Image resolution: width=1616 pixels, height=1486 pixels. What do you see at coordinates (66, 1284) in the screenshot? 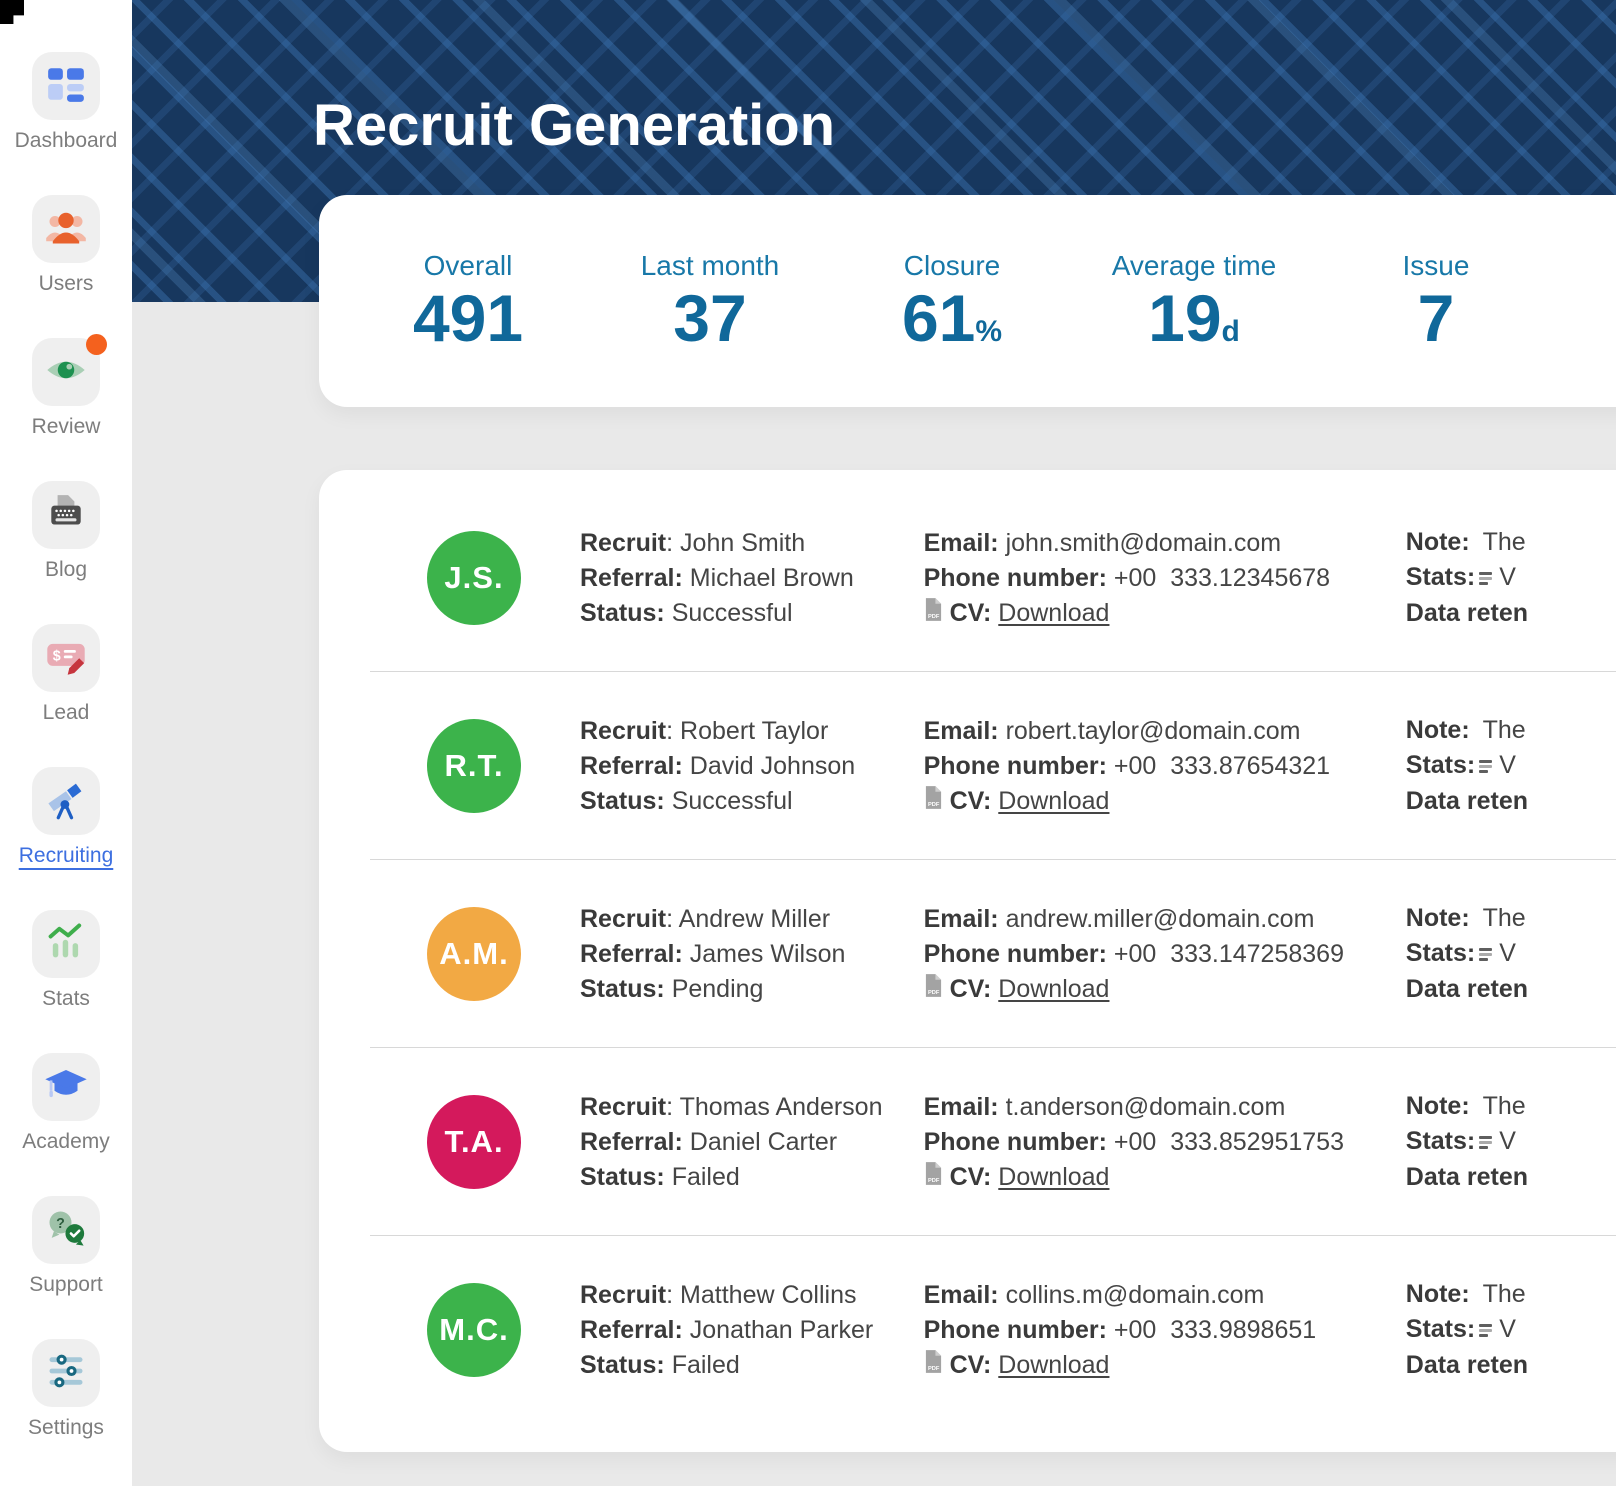
I see `sidebar-item-label: Support` at bounding box center [66, 1284].